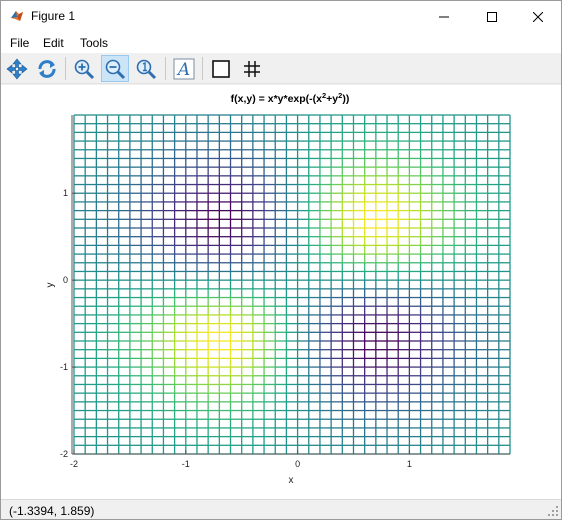  I want to click on pan-button, so click(17, 68).